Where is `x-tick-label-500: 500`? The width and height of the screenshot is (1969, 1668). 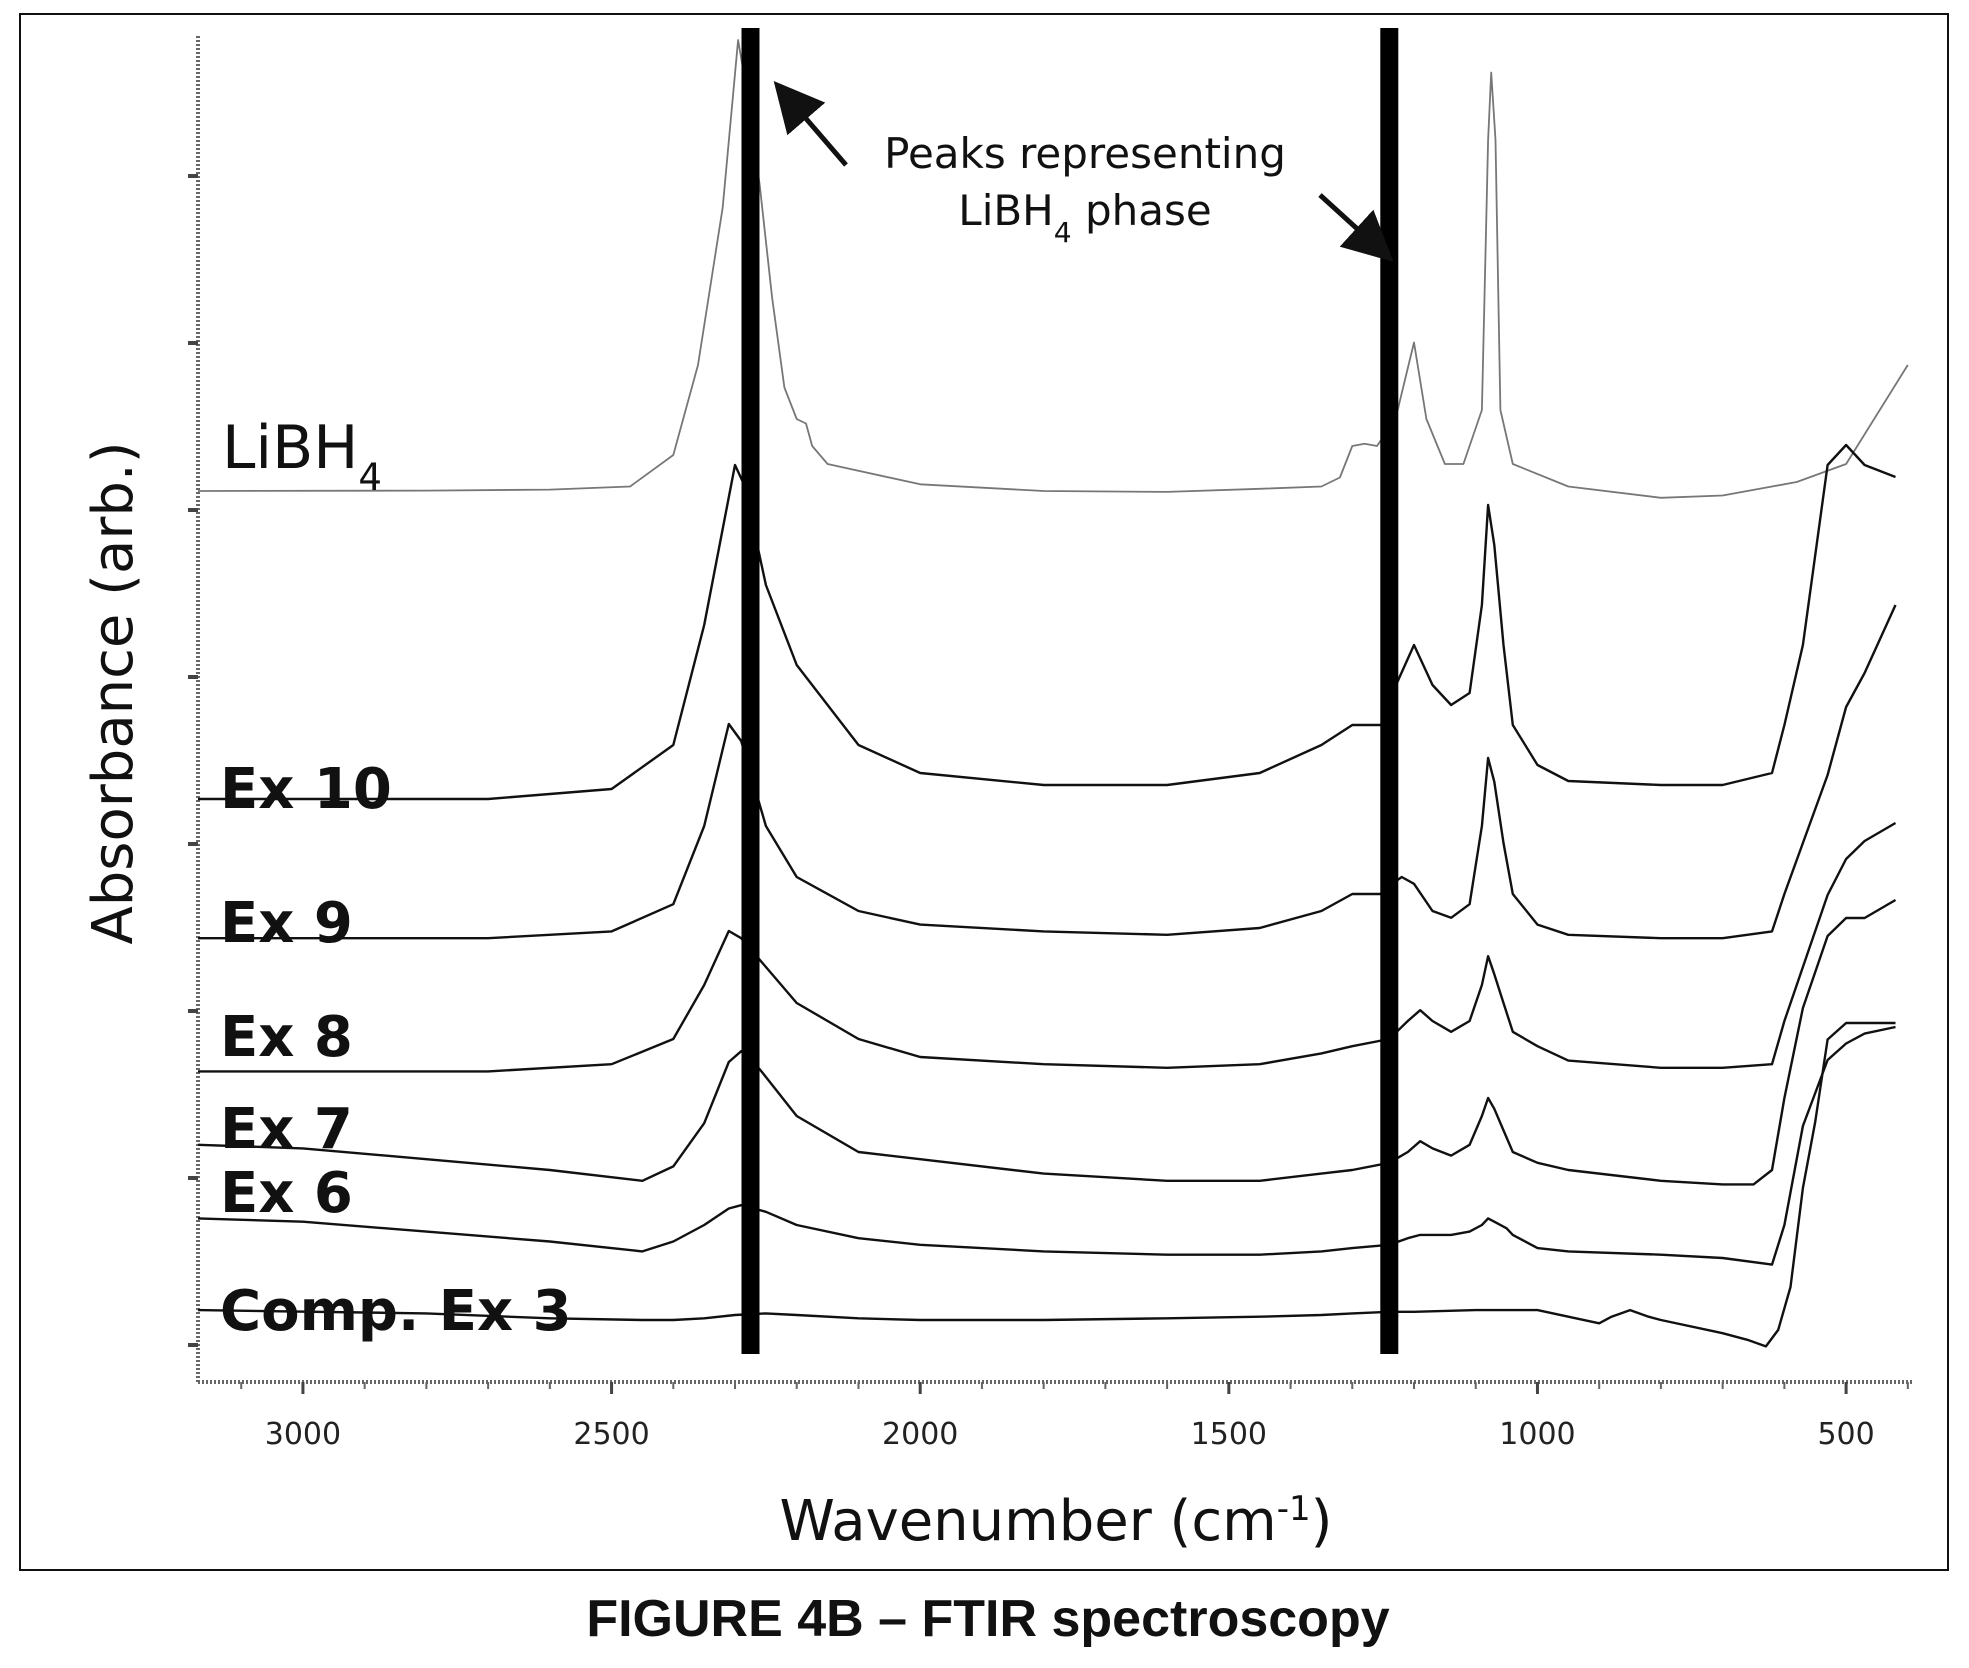 x-tick-label-500: 500 is located at coordinates (1845, 1434).